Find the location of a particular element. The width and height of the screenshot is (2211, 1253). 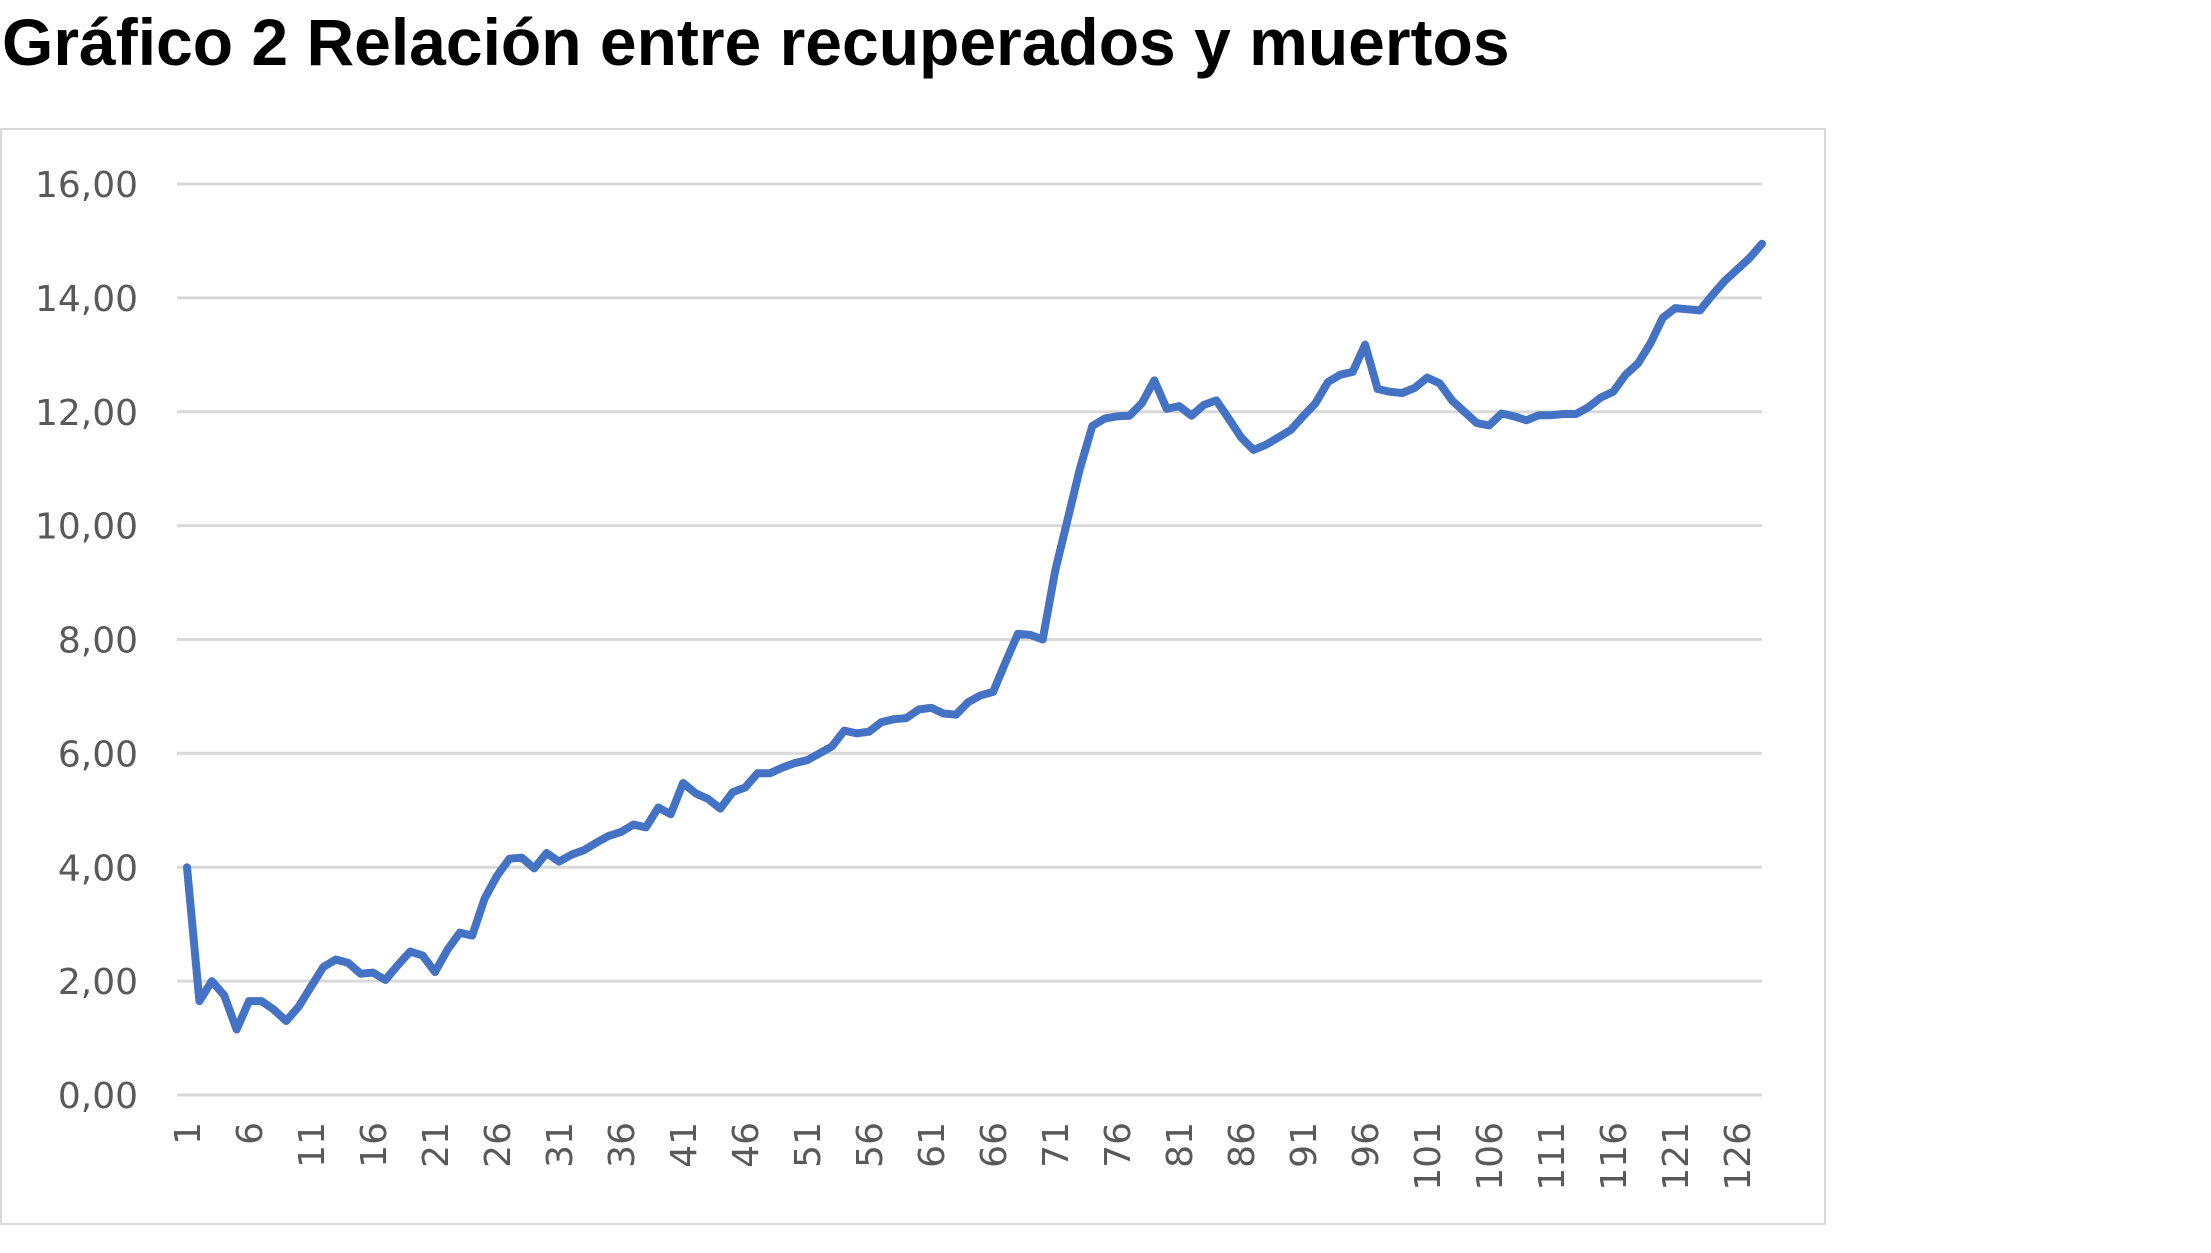

x-tick-label: 26 is located at coordinates (498, 1145).